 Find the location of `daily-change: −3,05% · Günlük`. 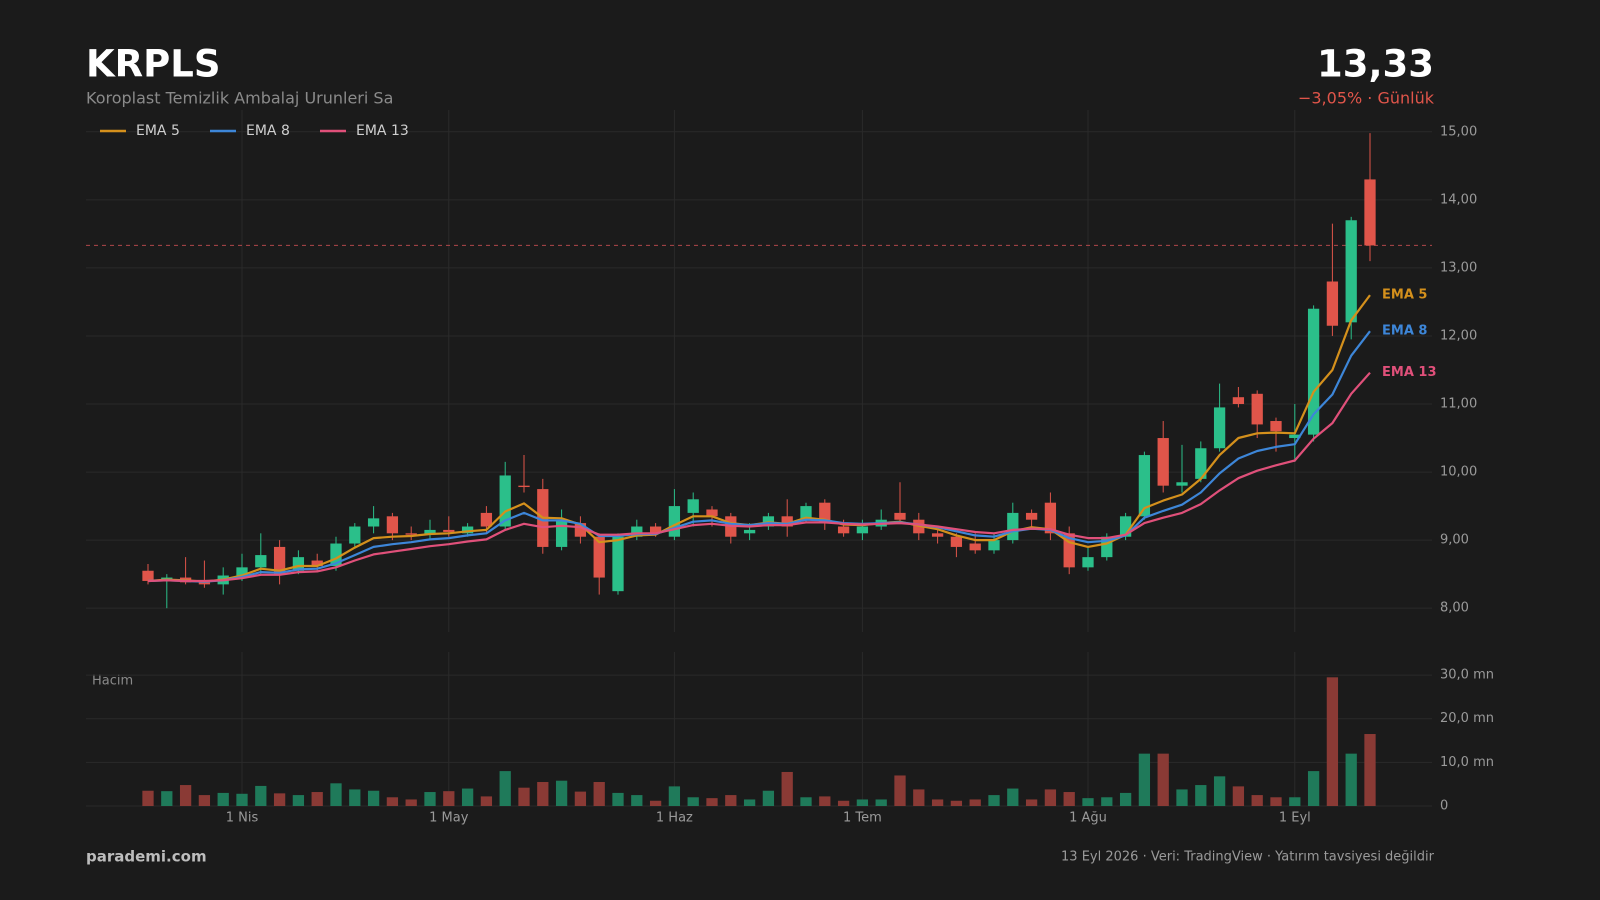

daily-change: −3,05% · Günlük is located at coordinates (1366, 98).